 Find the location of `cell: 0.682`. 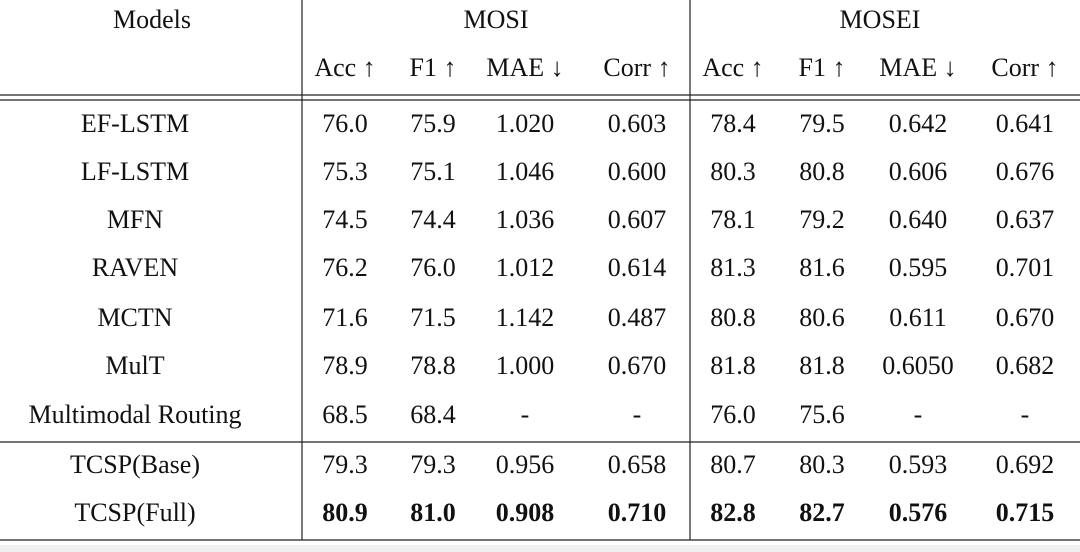

cell: 0.682 is located at coordinates (1025, 365).